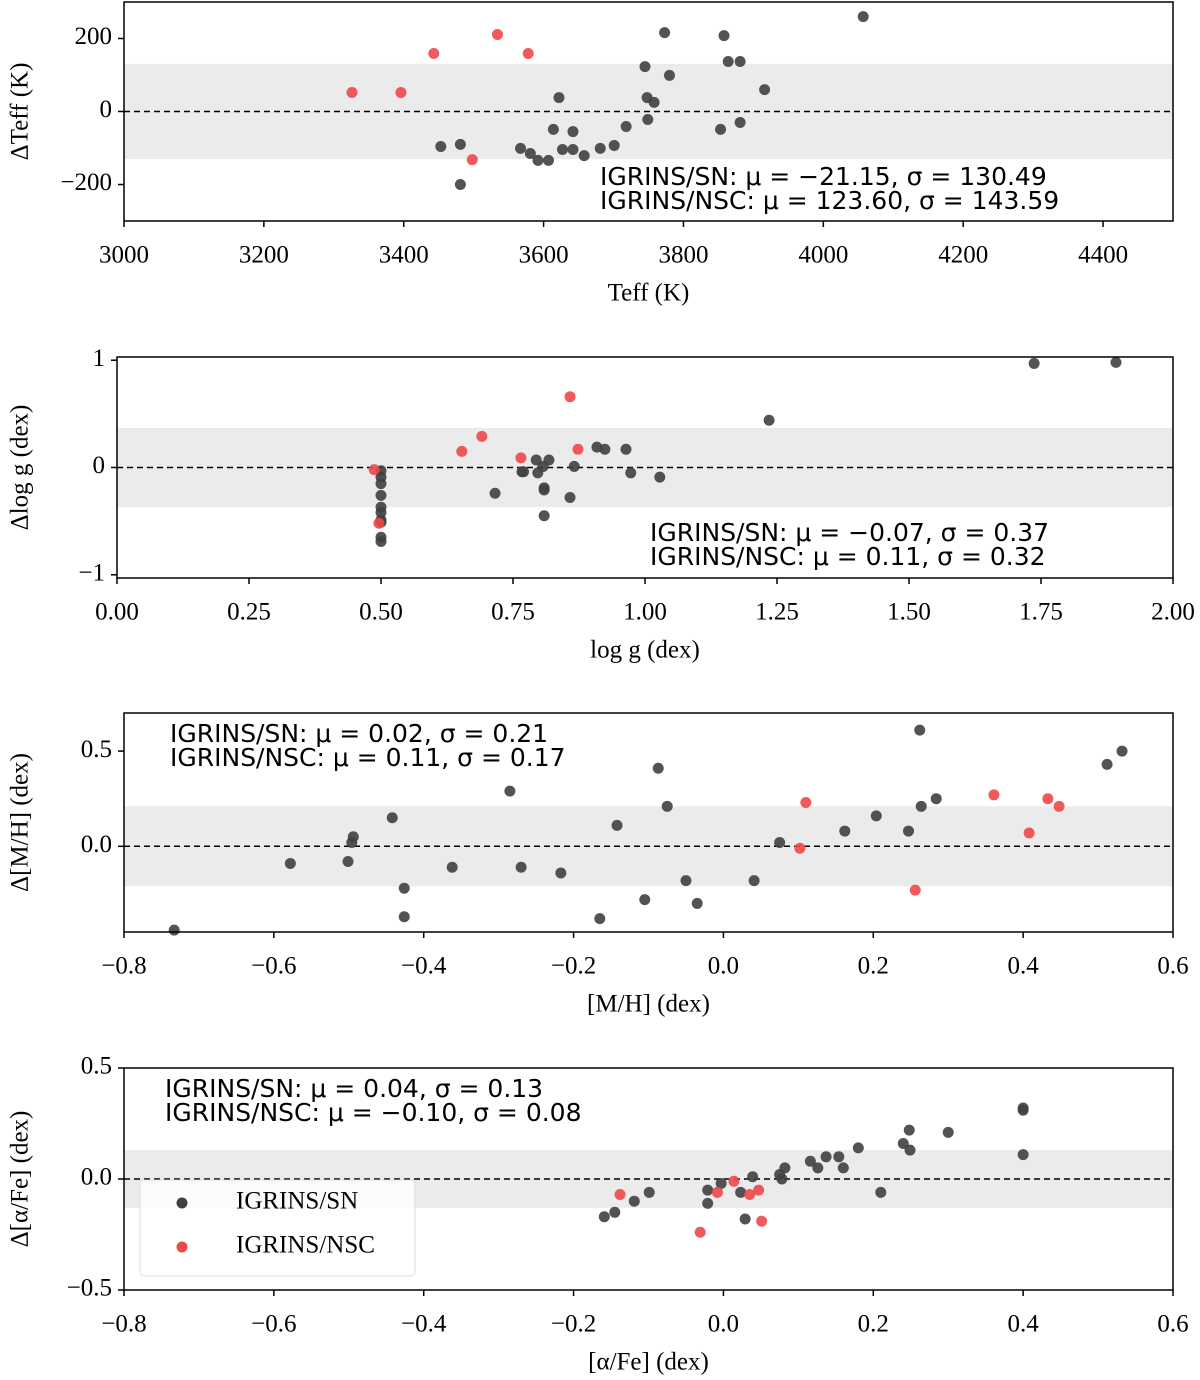  Describe the element at coordinates (645, 467) in the screenshot. I see `sigma-band` at that location.